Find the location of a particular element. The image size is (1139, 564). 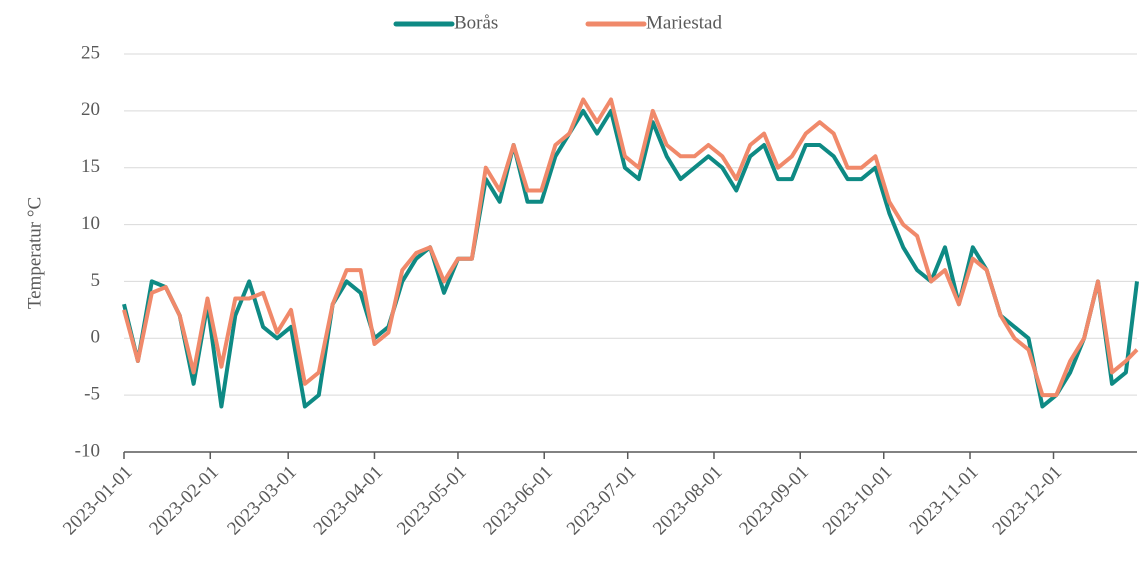

x-tick-label: 2023-03-01 is located at coordinates (262, 501).